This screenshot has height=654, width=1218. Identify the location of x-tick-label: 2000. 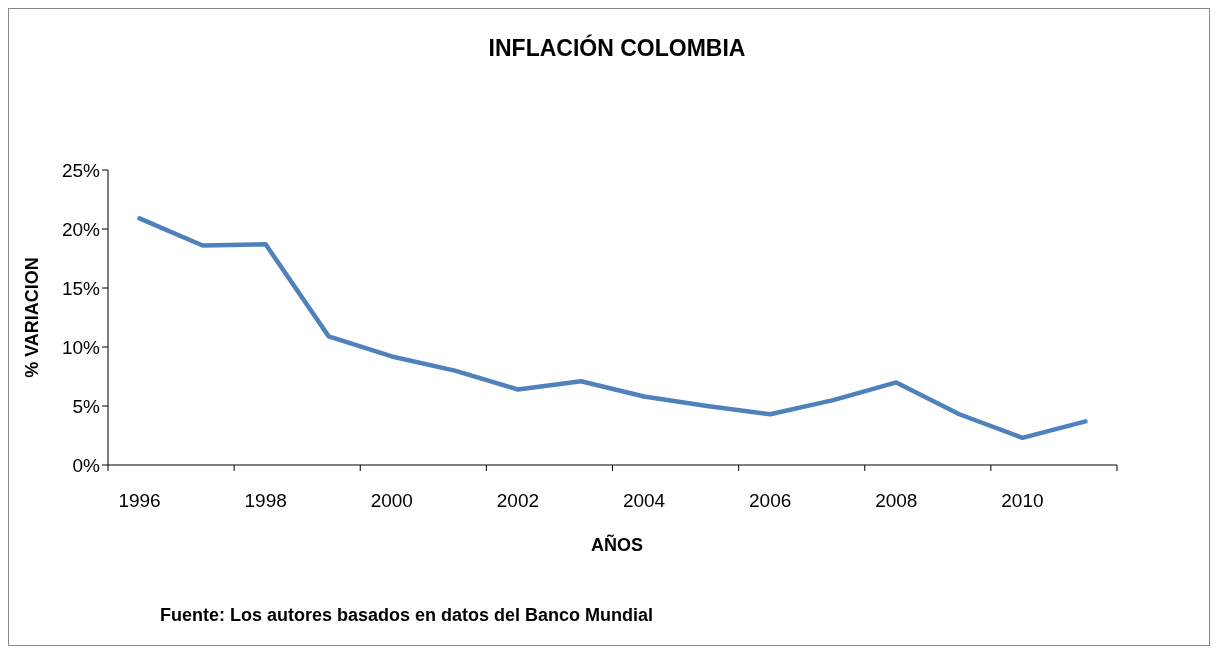
(391, 500).